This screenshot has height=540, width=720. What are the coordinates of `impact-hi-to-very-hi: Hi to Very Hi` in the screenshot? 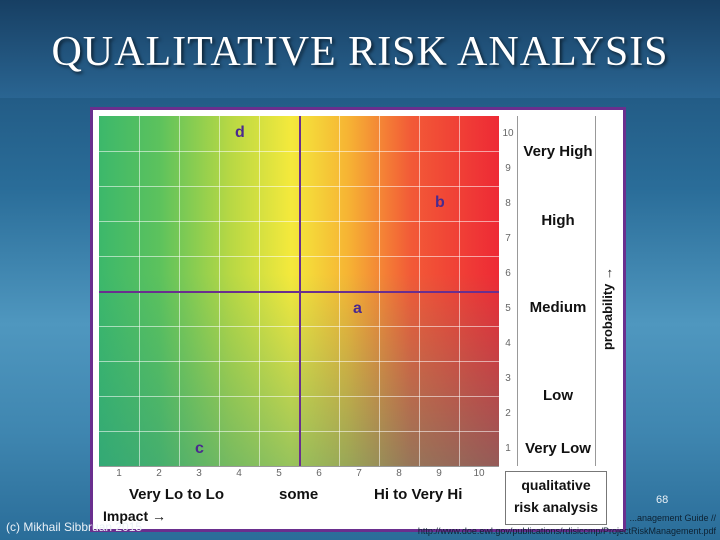 It's located at (418, 494).